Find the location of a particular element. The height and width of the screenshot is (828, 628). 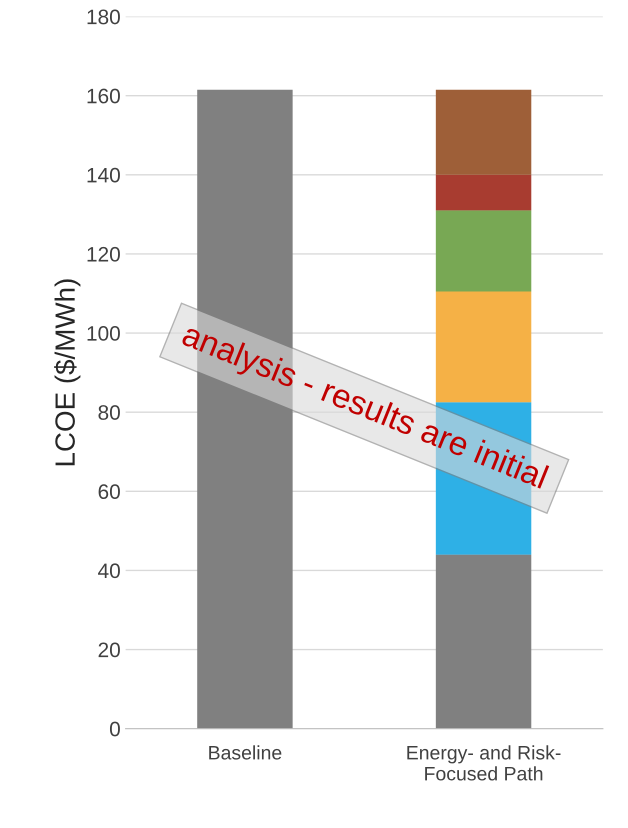

y-axis-title: LCOE ($/MWh) is located at coordinates (67, 372).